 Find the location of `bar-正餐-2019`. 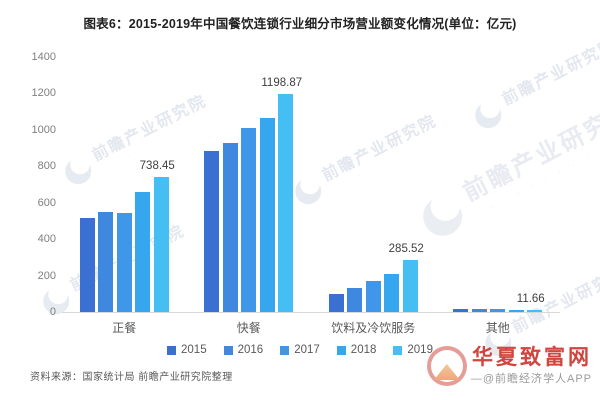

bar-正餐-2019 is located at coordinates (161, 244).